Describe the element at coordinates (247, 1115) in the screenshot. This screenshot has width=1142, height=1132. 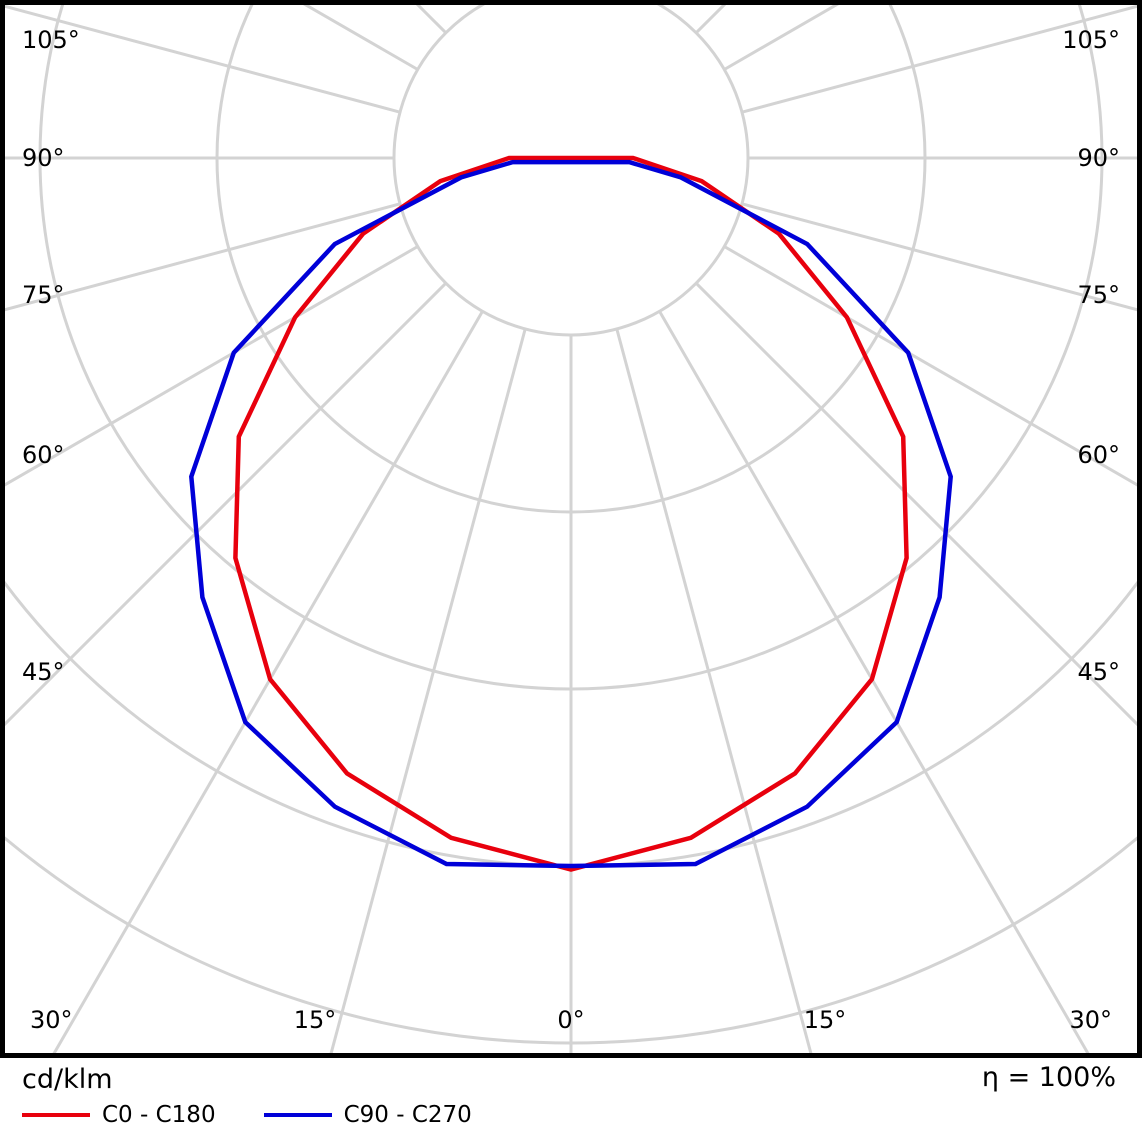
I see `legend: C0 - C180 C90 - C270` at that location.